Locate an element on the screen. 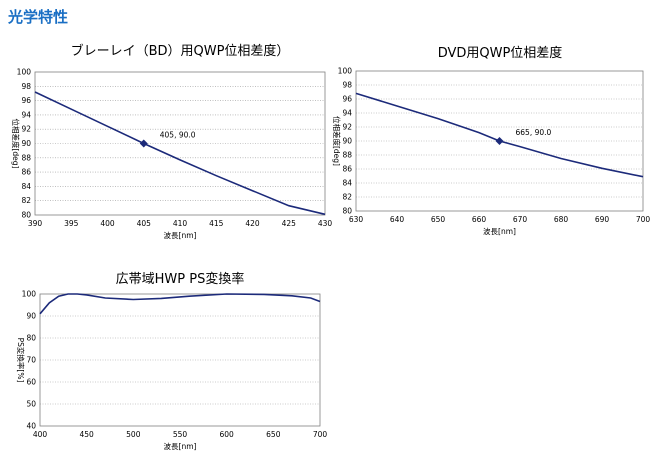 The image size is (650, 467). bd-ytick-label: 84 is located at coordinates (26, 186).